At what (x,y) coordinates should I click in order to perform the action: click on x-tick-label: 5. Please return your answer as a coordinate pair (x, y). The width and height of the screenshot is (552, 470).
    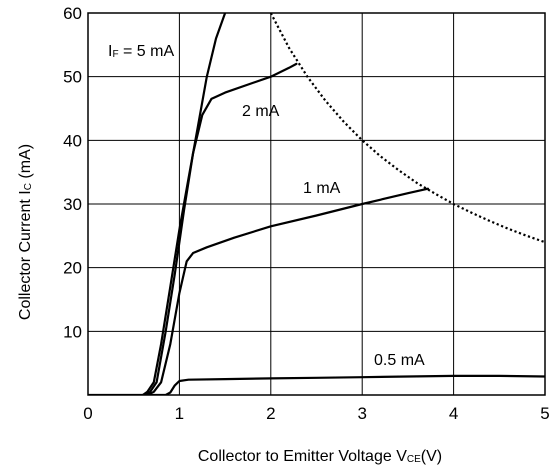
    Looking at the image, I should click on (544, 413).